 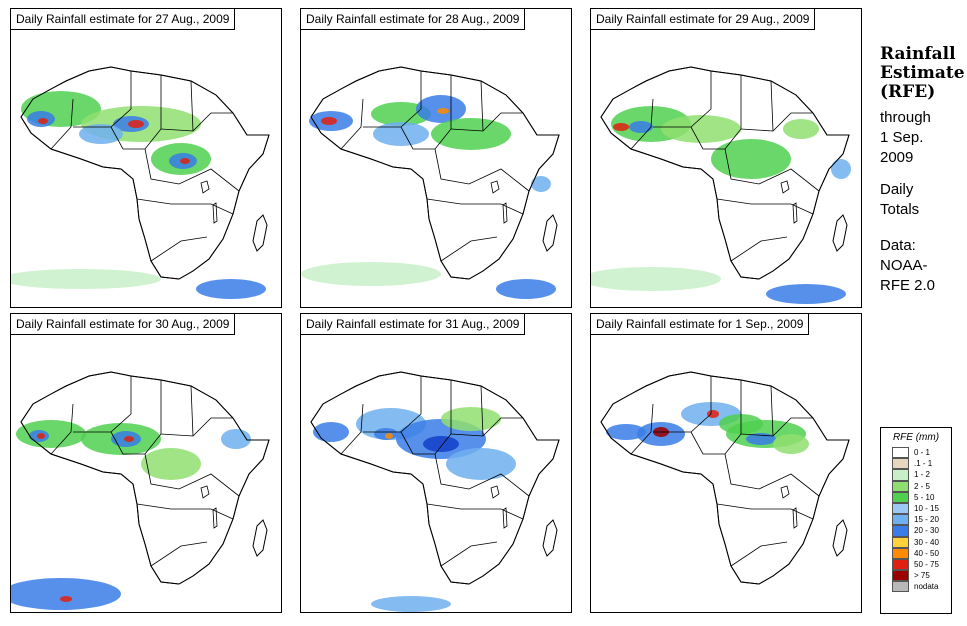 I want to click on africa-map-icon, so click(x=436, y=463).